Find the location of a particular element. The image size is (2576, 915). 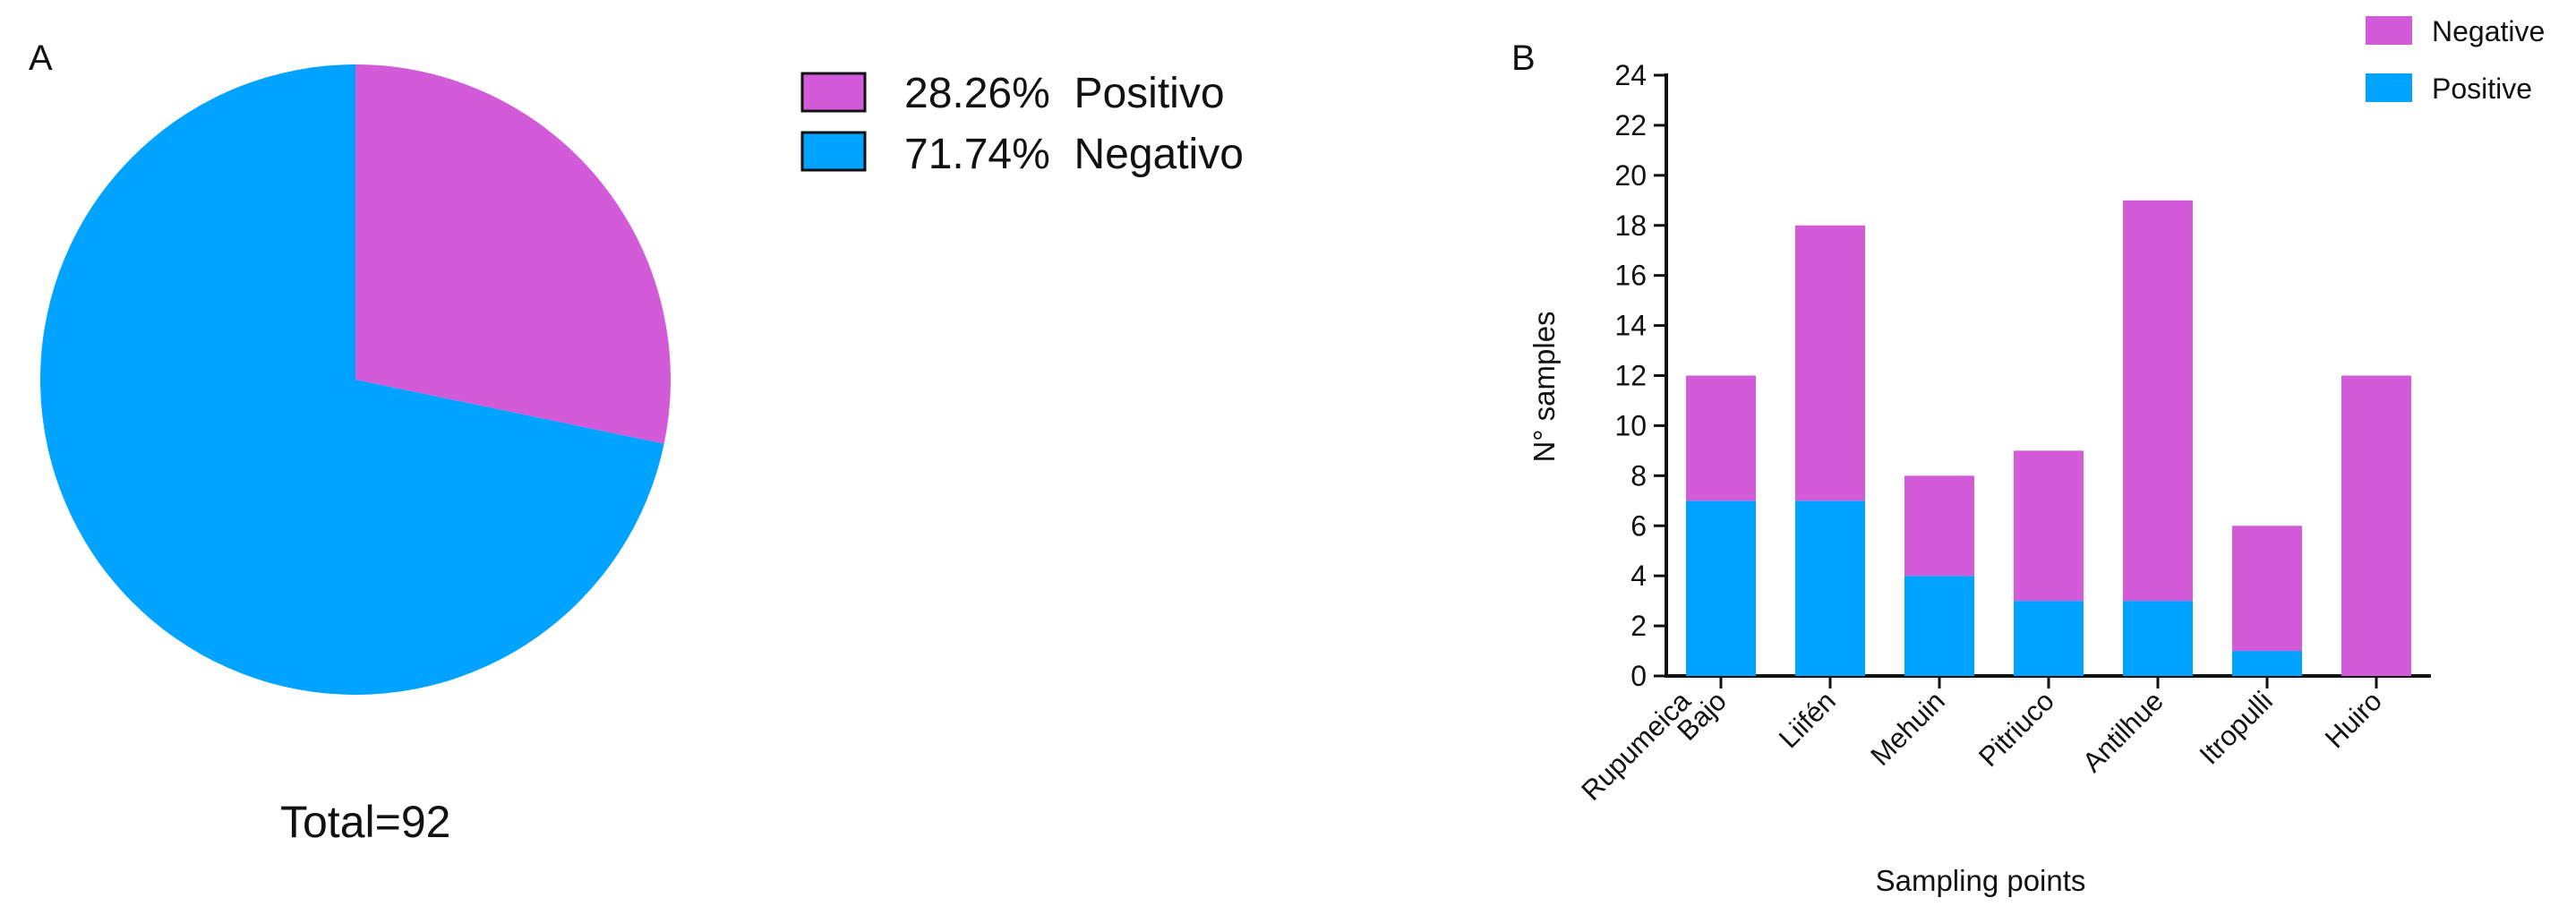

y-tick-label: 4 is located at coordinates (1638, 576).